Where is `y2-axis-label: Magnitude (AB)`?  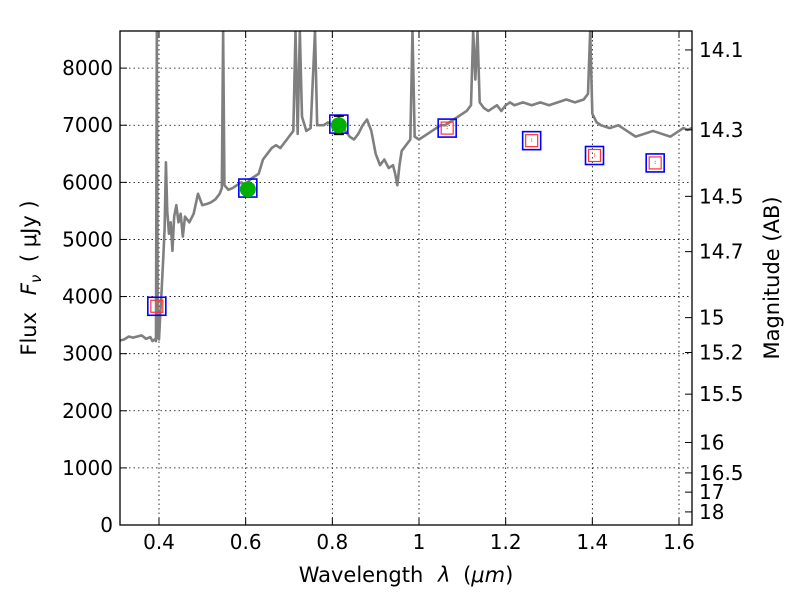 y2-axis-label: Magnitude (AB) is located at coordinates (772, 277).